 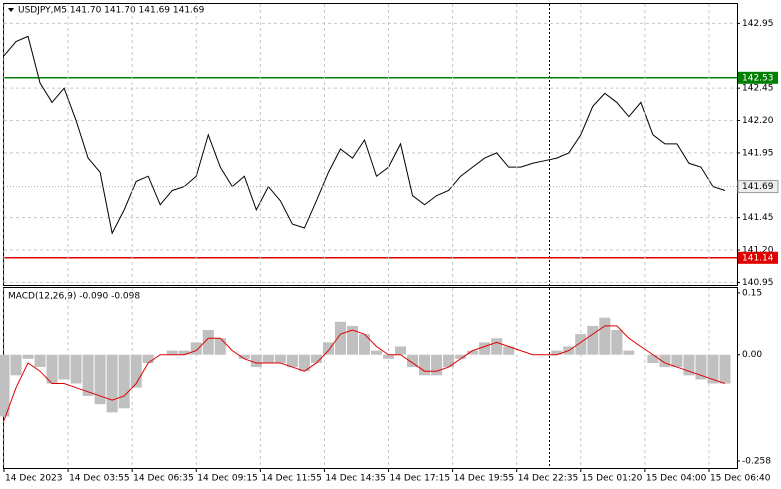 What do you see at coordinates (484, 479) in the screenshot?
I see `x-tick-label: 14 Dec 19:55` at bounding box center [484, 479].